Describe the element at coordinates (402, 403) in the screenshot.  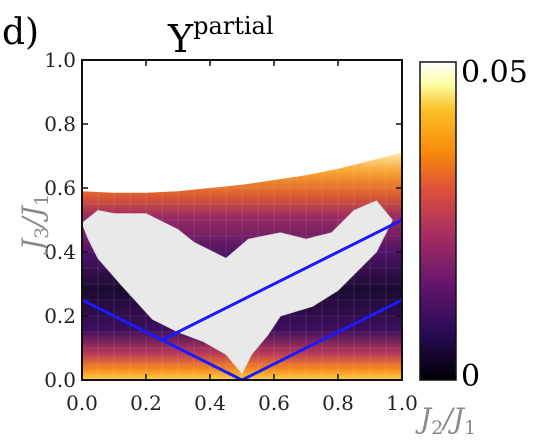
I see `x-tick-label: 1.0` at that location.